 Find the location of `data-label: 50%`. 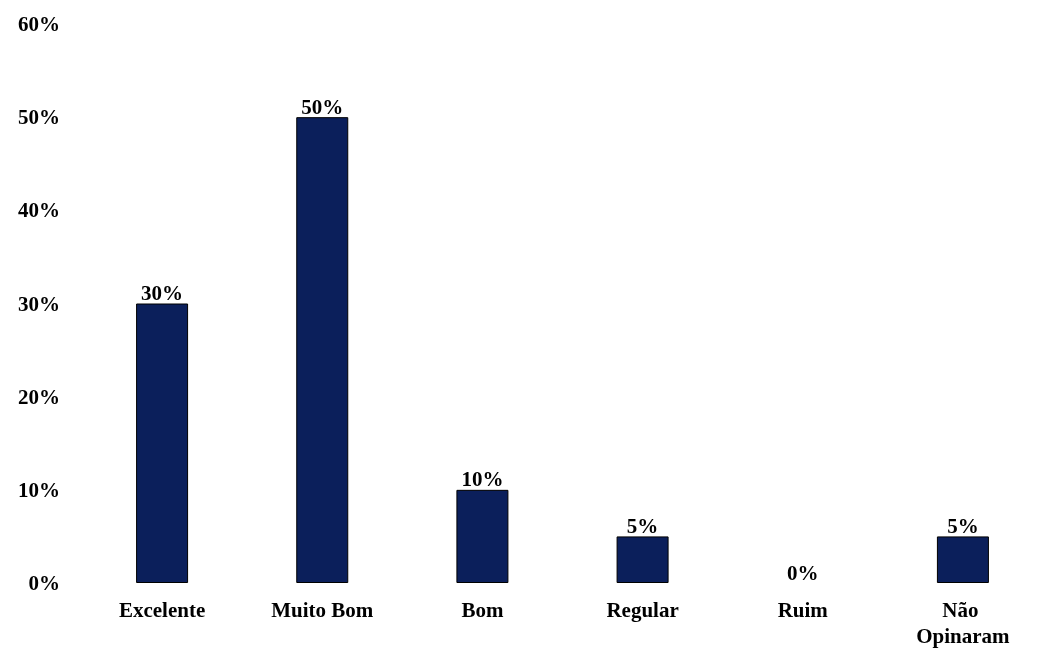

data-label: 50% is located at coordinates (322, 106).